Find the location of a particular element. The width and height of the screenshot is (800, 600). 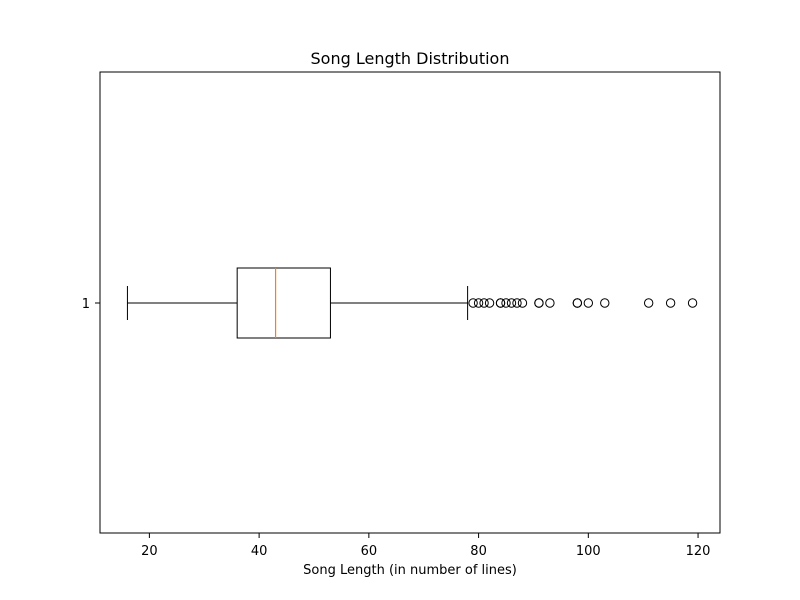

iqr-box is located at coordinates (283, 303).